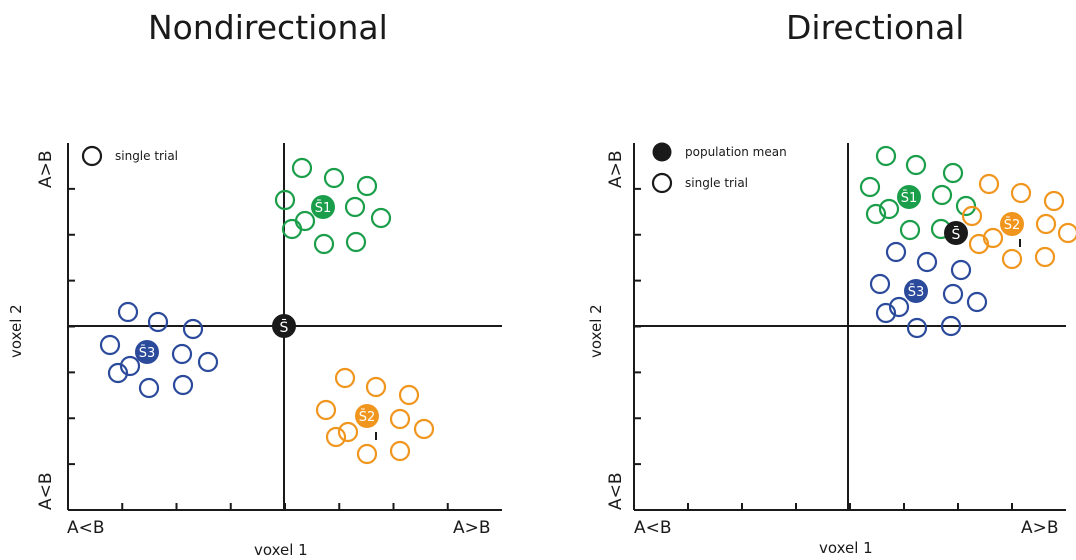 This screenshot has width=1076, height=560. I want to click on left-population-mean: S̄, so click(284, 326).